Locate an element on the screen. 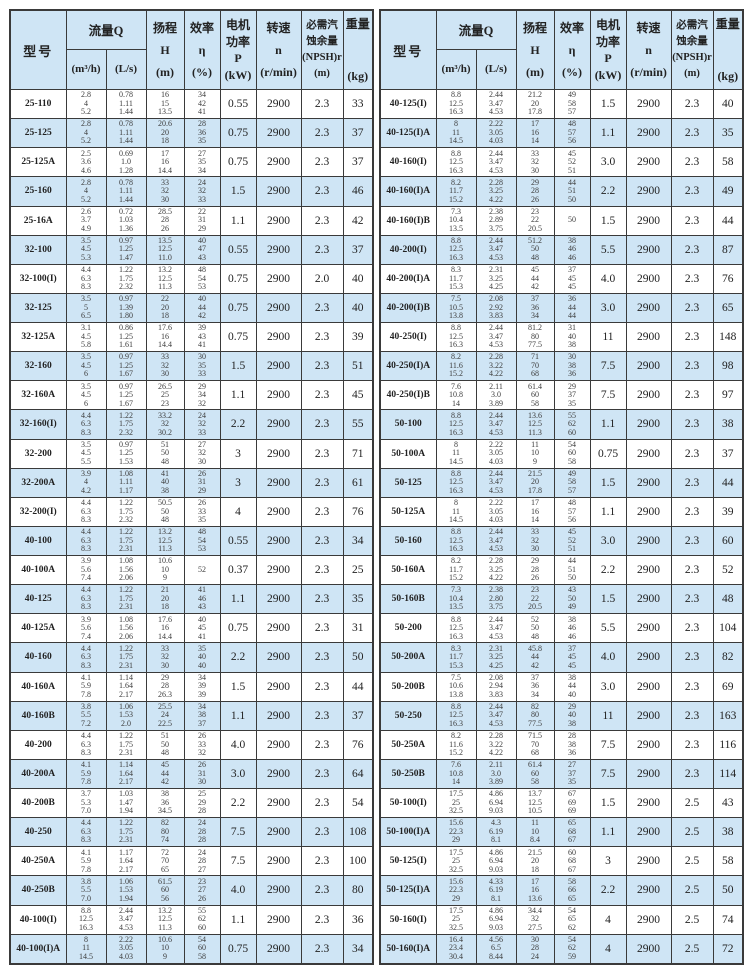  model-cell: 40-125A is located at coordinates (38, 628).